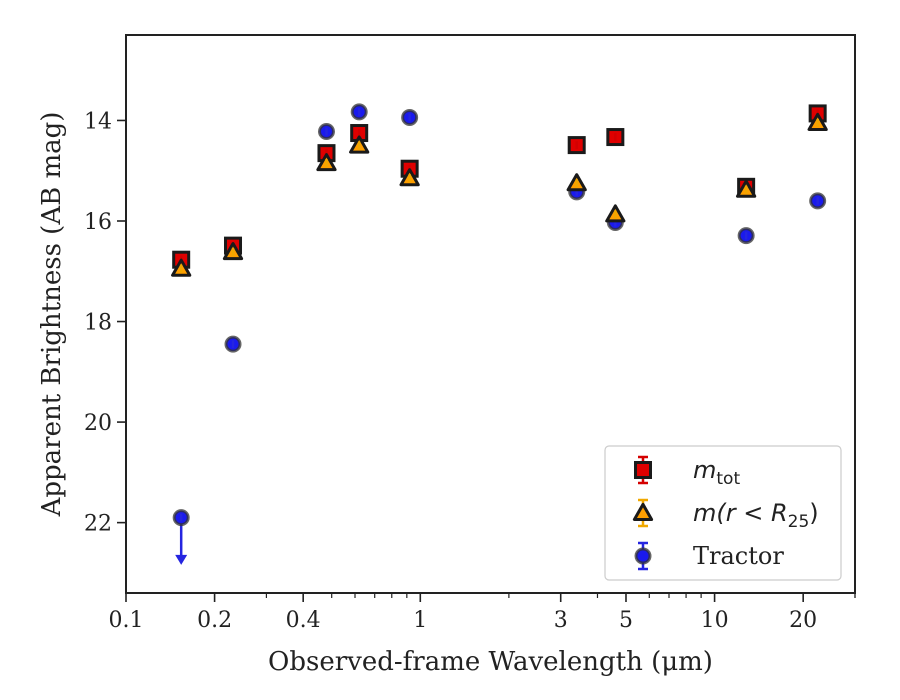  What do you see at coordinates (181, 559) in the screenshot?
I see `upper-limit-arrowhead` at bounding box center [181, 559].